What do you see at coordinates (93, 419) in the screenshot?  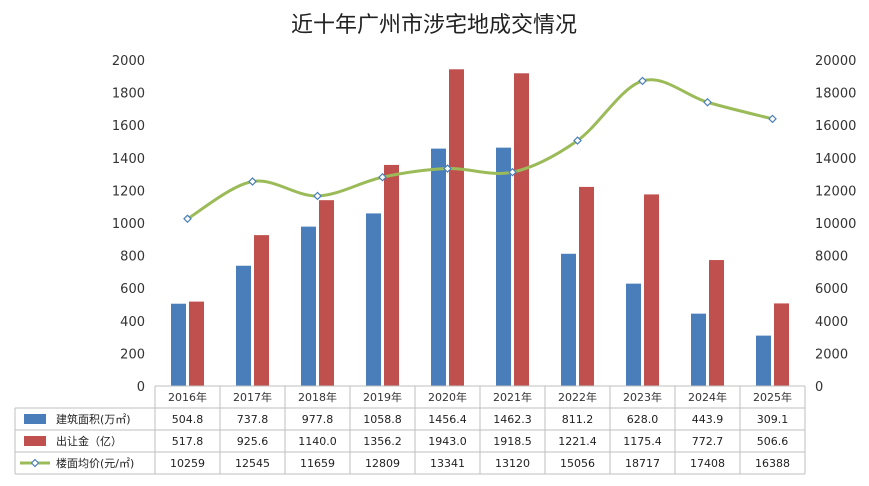 I see `legend-label: 建筑面积(万㎡)` at bounding box center [93, 419].